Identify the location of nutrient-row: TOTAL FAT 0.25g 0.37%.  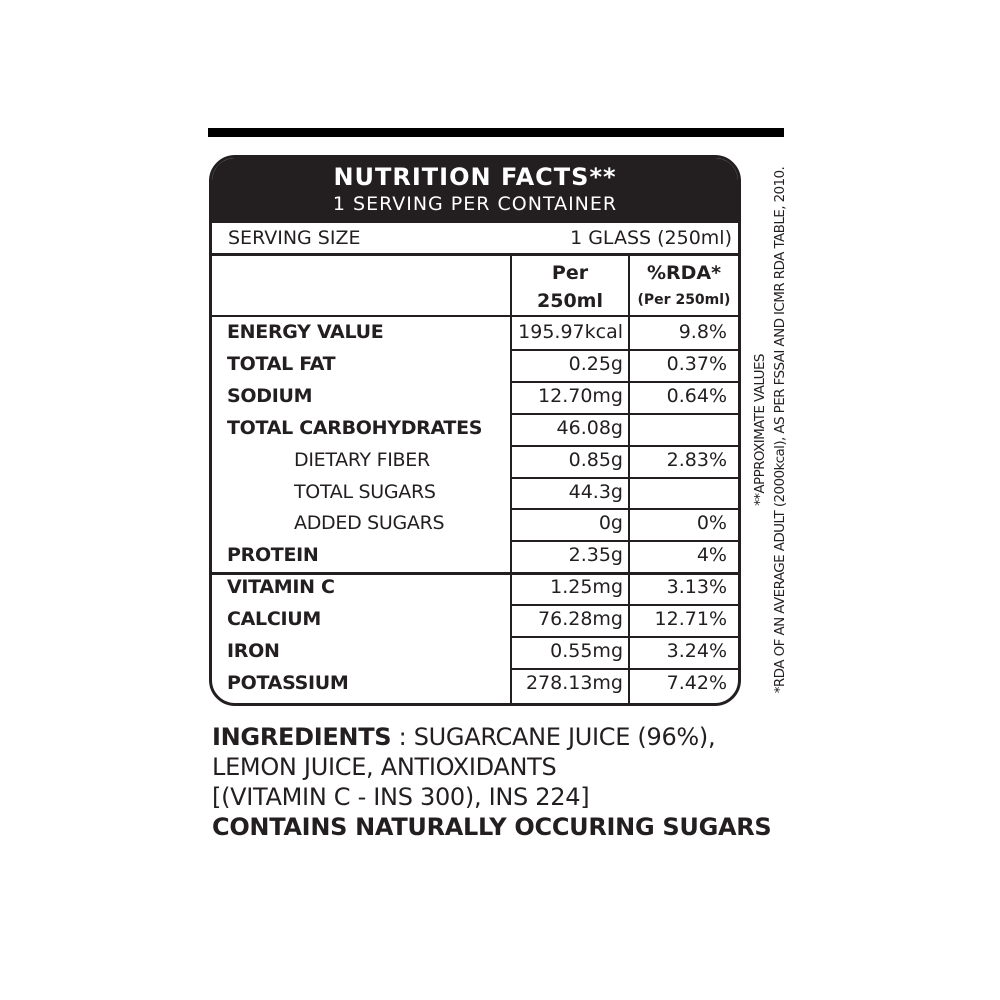
(475, 364).